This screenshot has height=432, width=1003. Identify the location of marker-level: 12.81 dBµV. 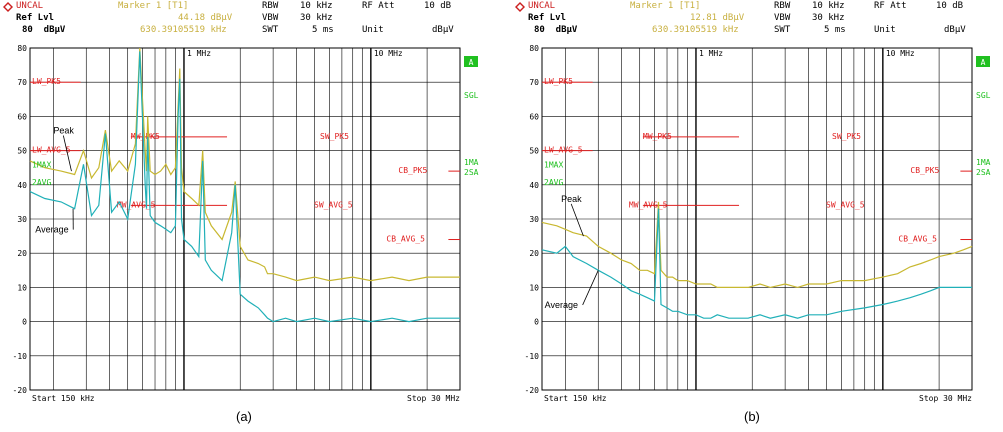
(717, 18).